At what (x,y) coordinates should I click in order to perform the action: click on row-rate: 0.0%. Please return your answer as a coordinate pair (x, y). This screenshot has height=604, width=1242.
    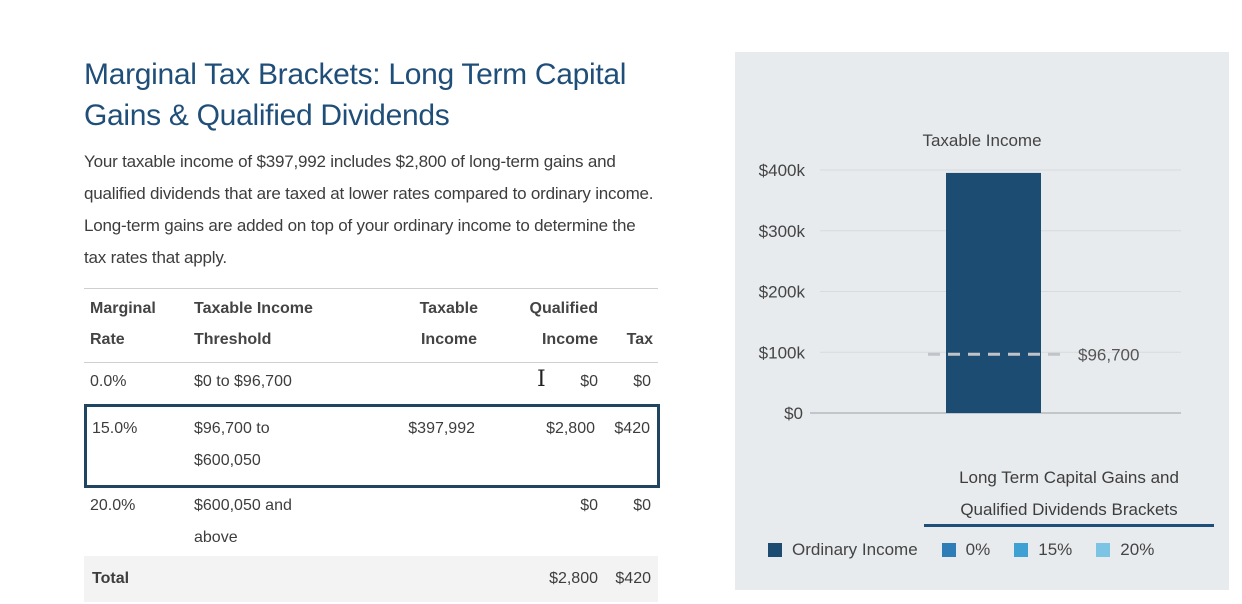
    Looking at the image, I should click on (108, 381).